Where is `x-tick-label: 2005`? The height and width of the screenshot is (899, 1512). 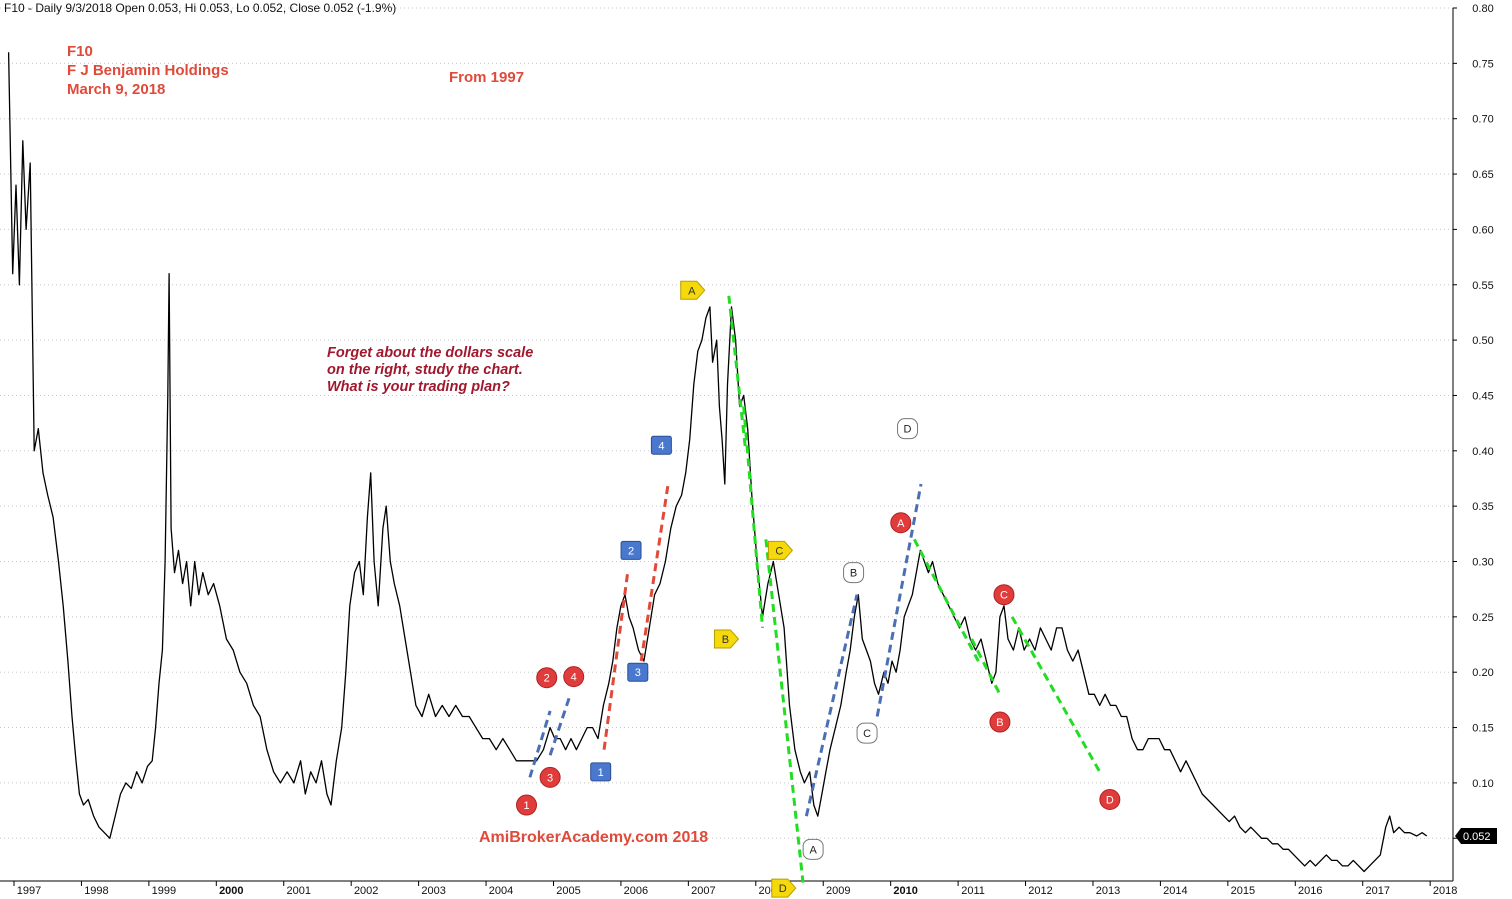 x-tick-label: 2005 is located at coordinates (568, 891).